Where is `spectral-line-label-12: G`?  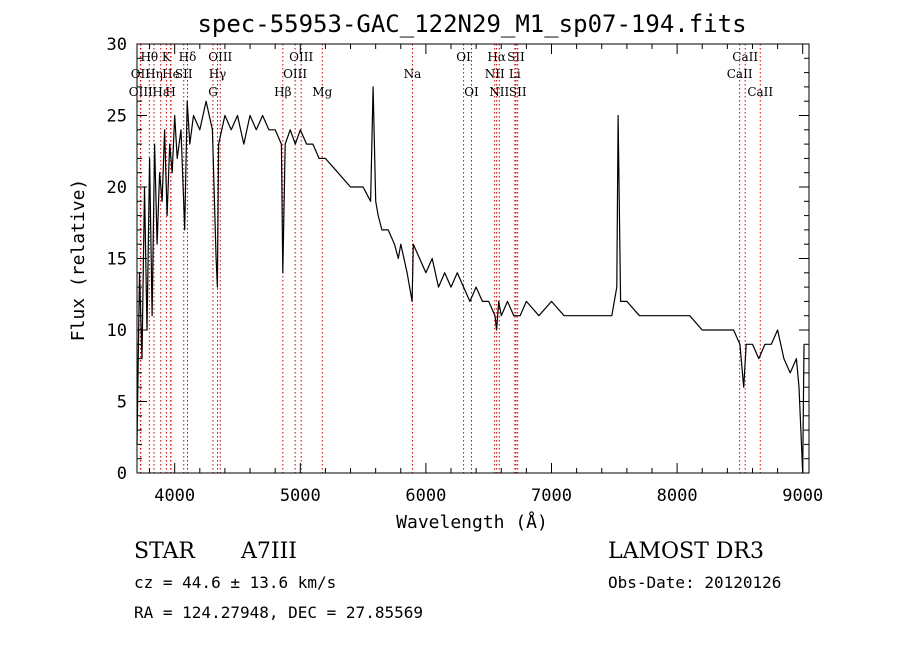 spectral-line-label-12: G is located at coordinates (213, 92).